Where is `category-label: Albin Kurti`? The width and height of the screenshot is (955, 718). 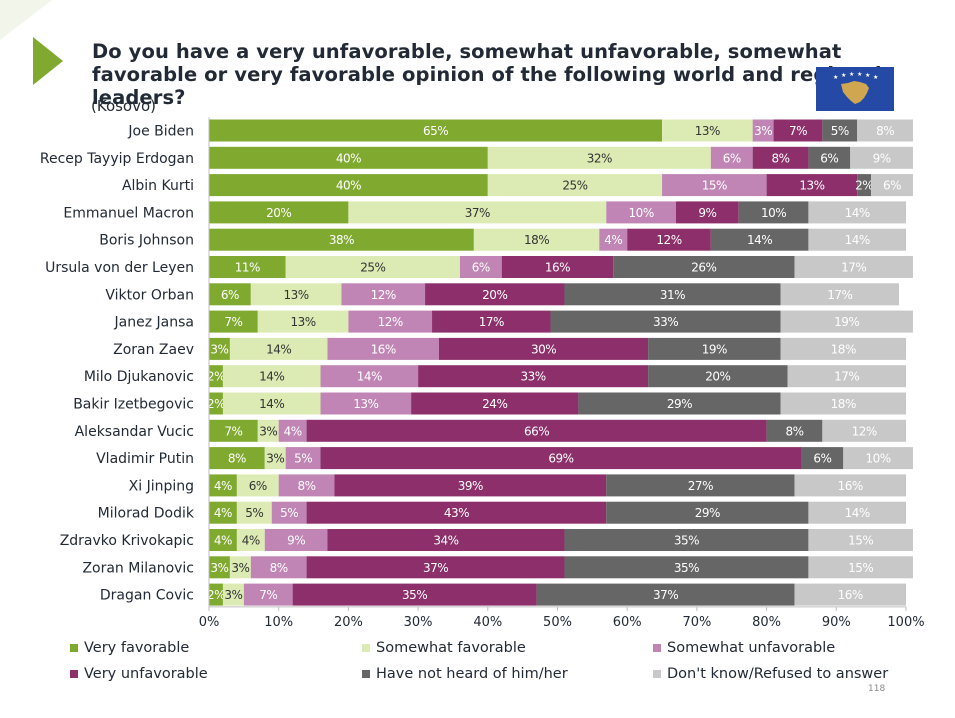
category-label: Albin Kurti is located at coordinates (158, 186).